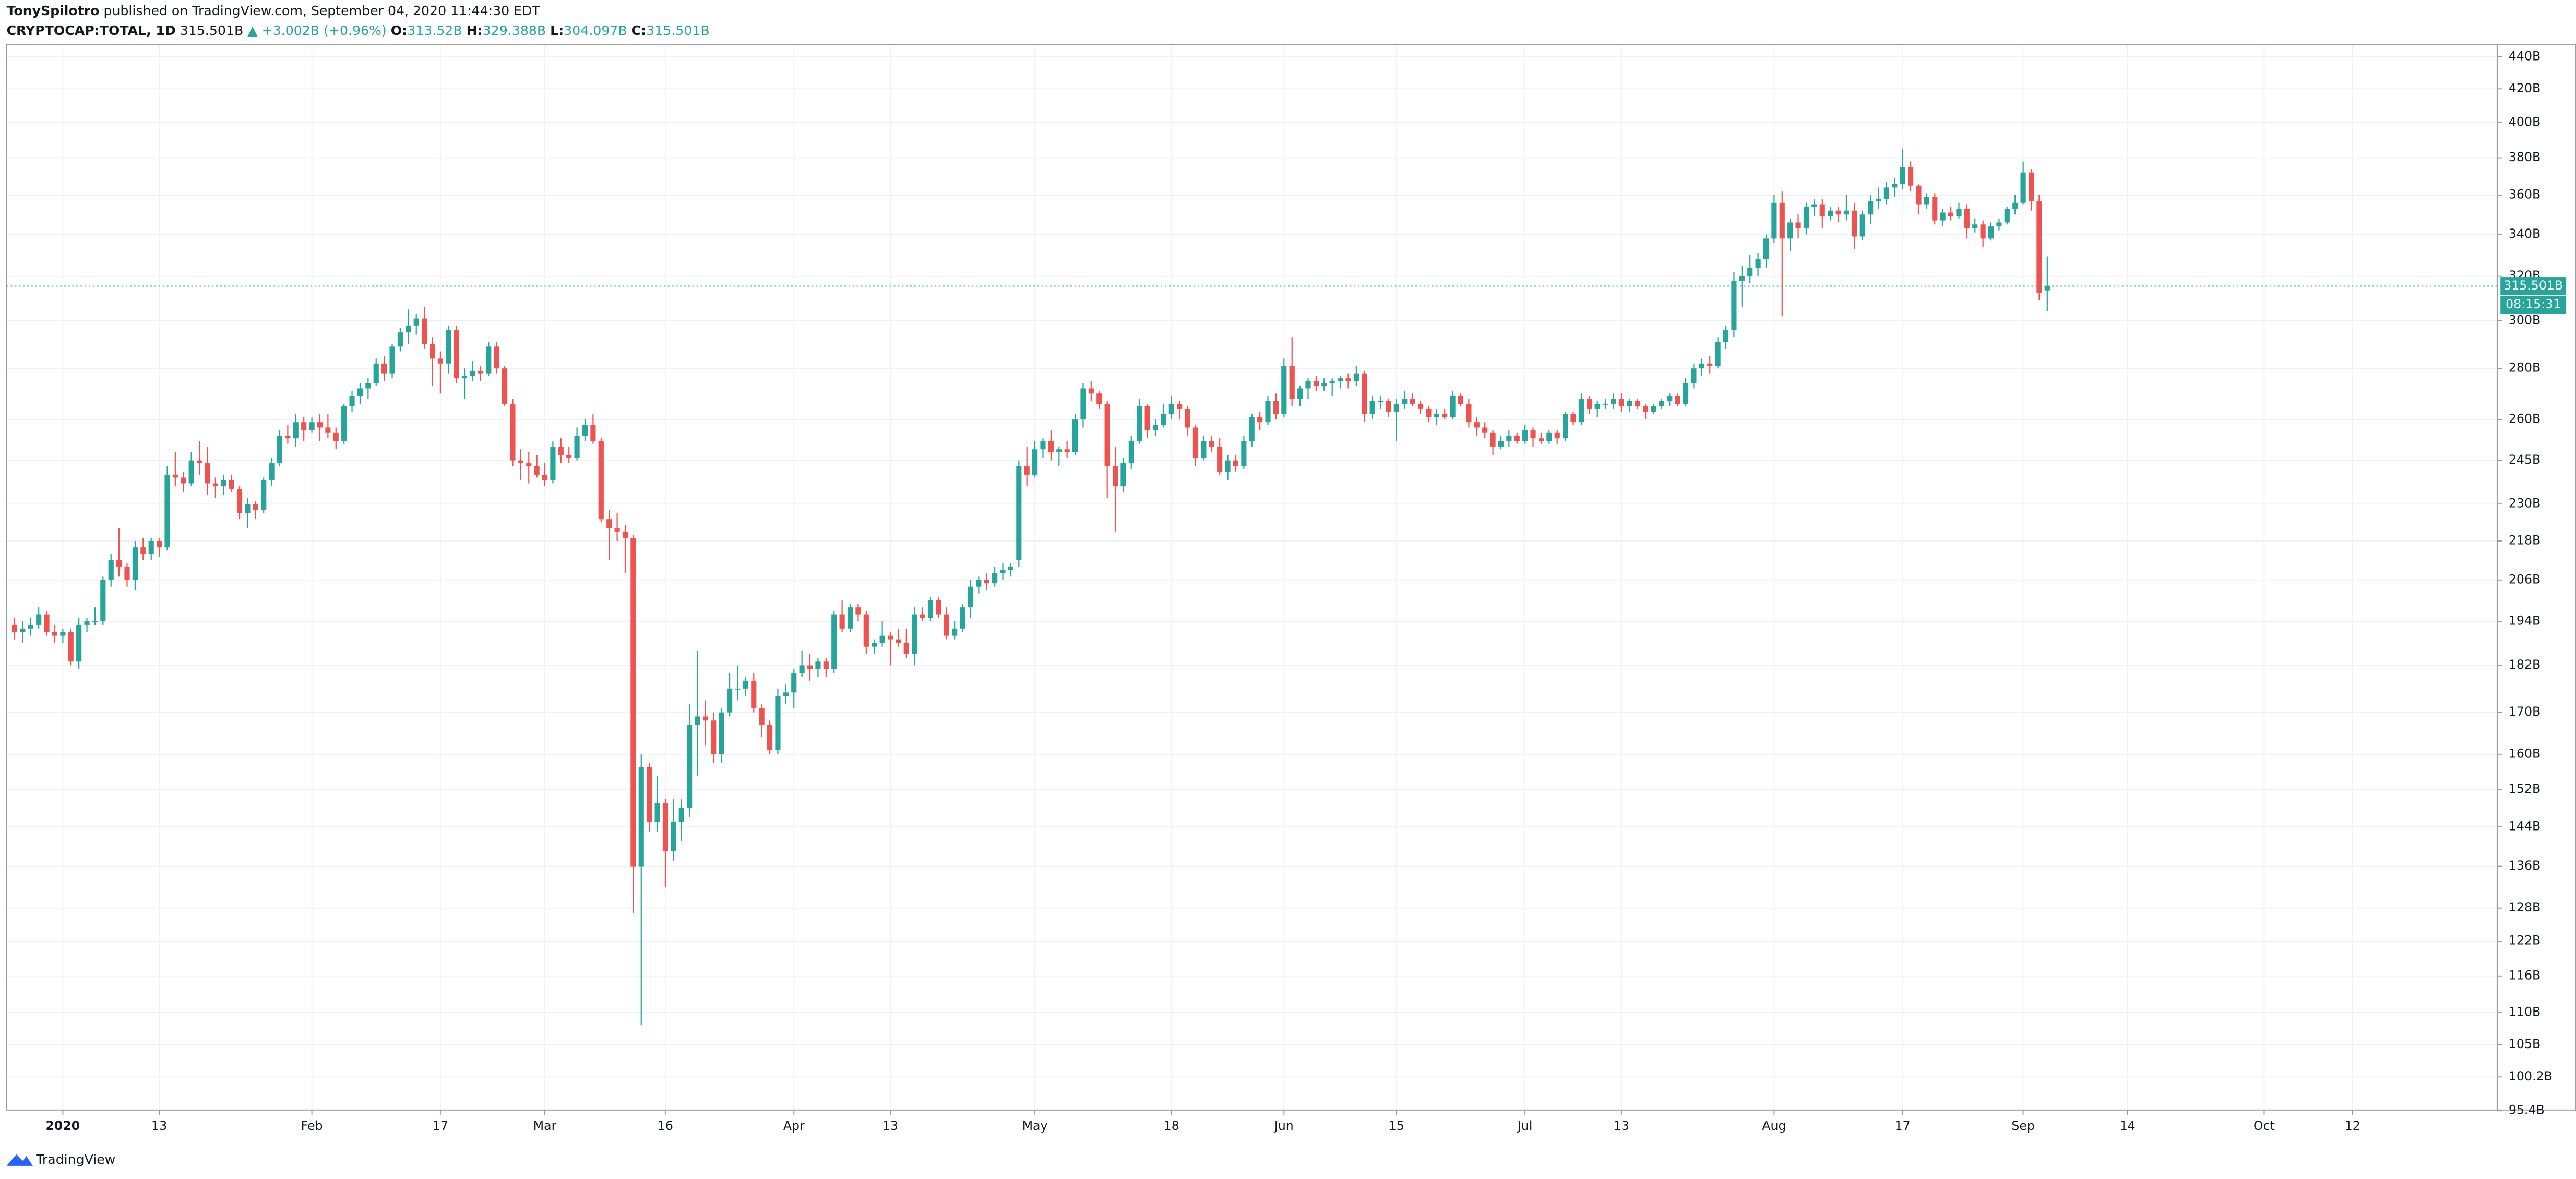  What do you see at coordinates (2525, 234) in the screenshot?
I see `y-tick-label: 340B` at bounding box center [2525, 234].